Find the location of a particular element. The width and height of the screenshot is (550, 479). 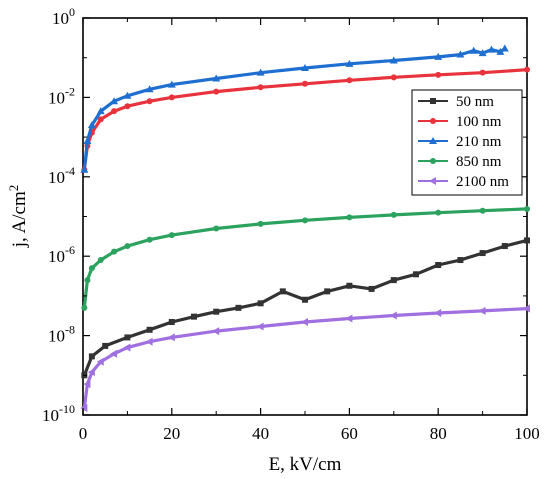

y-tick-label: 10⁻¹⁰ is located at coordinates (58, 413).